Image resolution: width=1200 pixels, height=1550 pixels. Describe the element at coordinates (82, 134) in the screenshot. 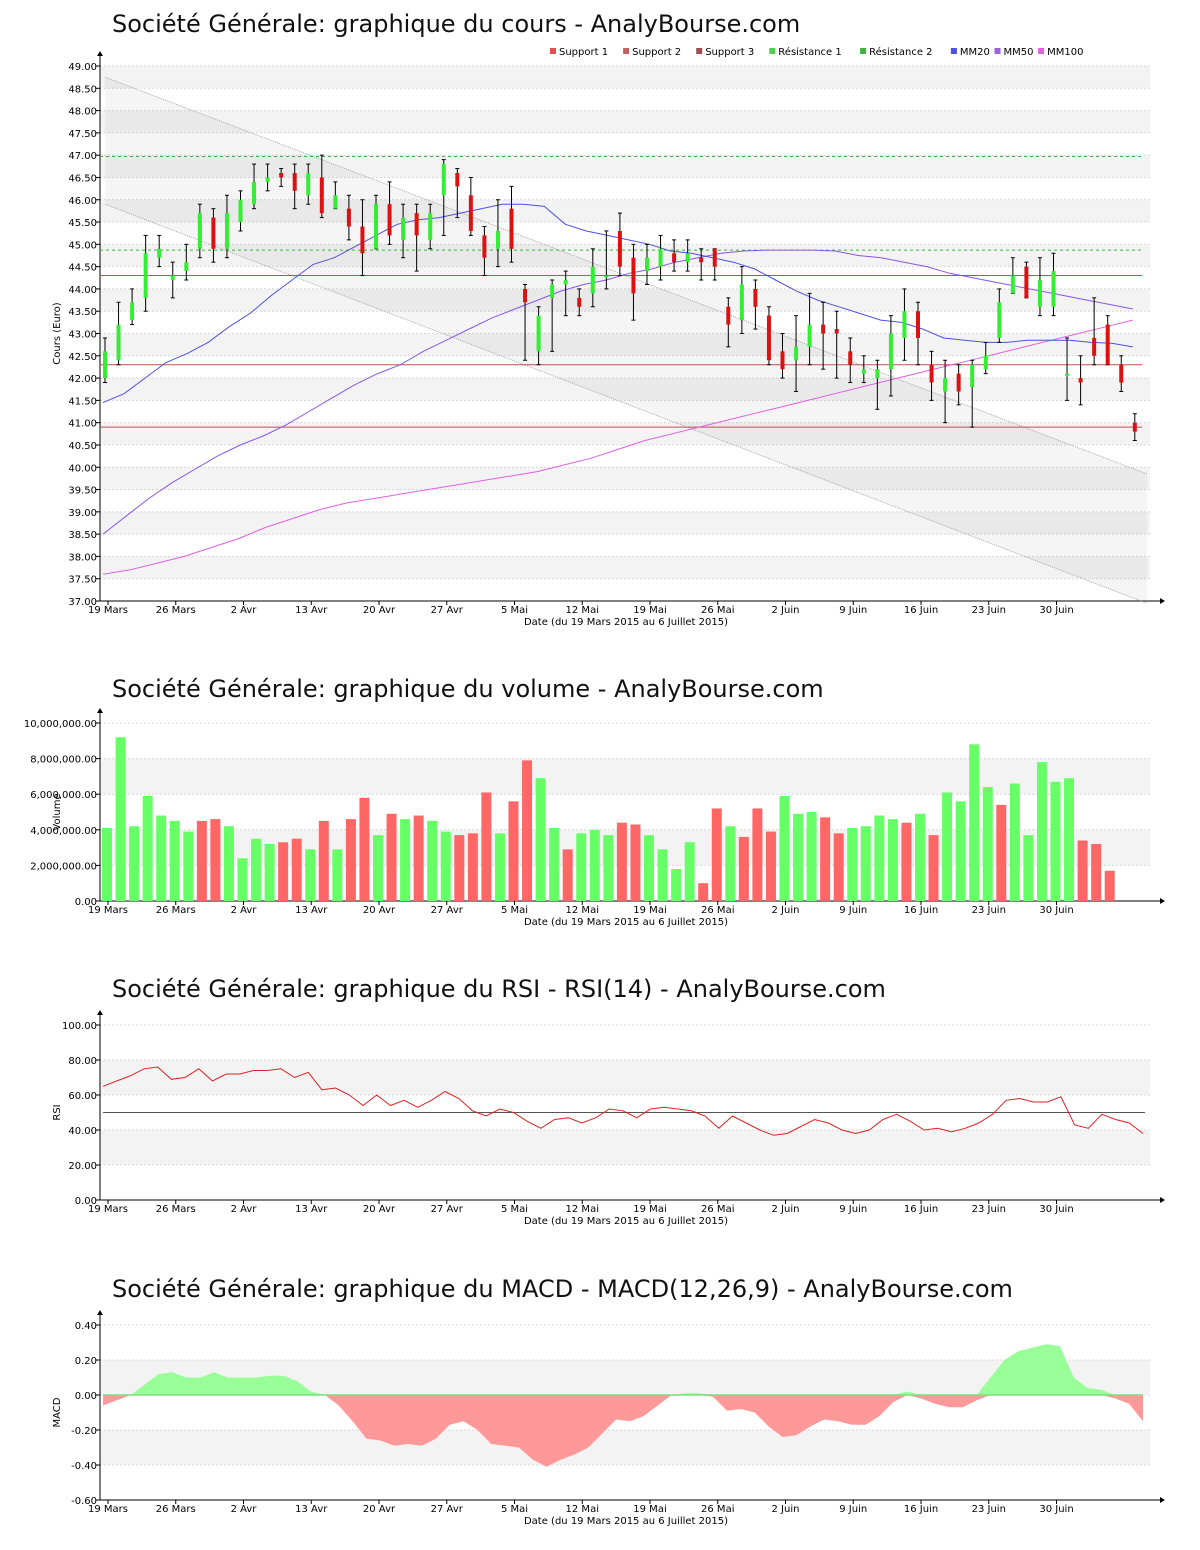

I see `y-tick-label: 47.50` at that location.